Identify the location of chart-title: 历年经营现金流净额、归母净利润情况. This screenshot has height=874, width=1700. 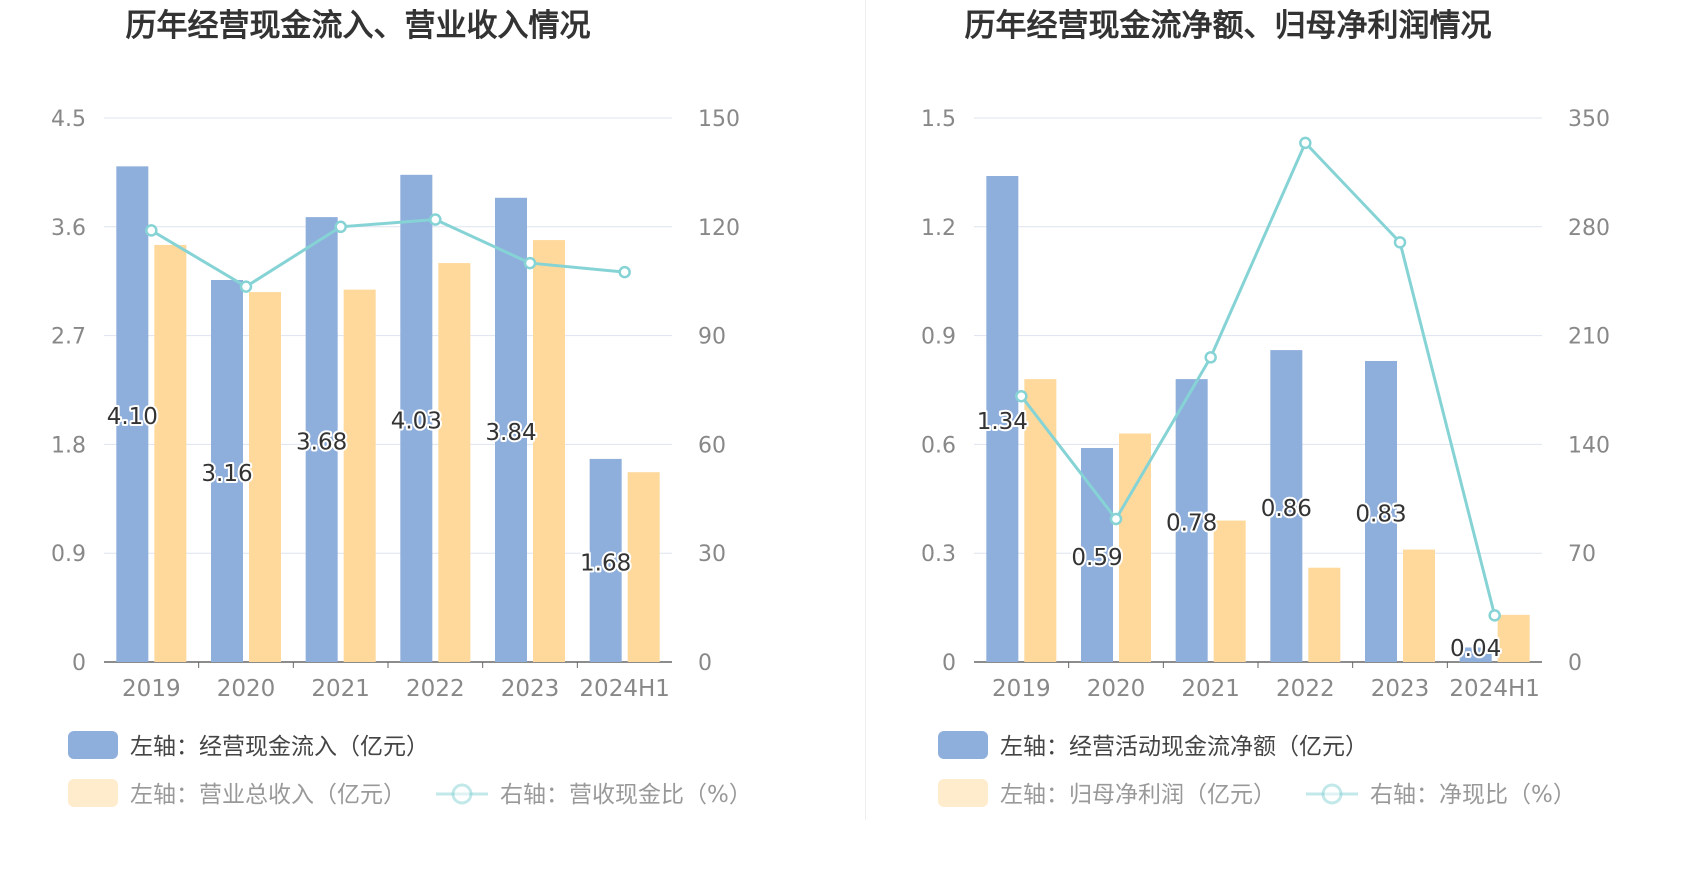
(1228, 26).